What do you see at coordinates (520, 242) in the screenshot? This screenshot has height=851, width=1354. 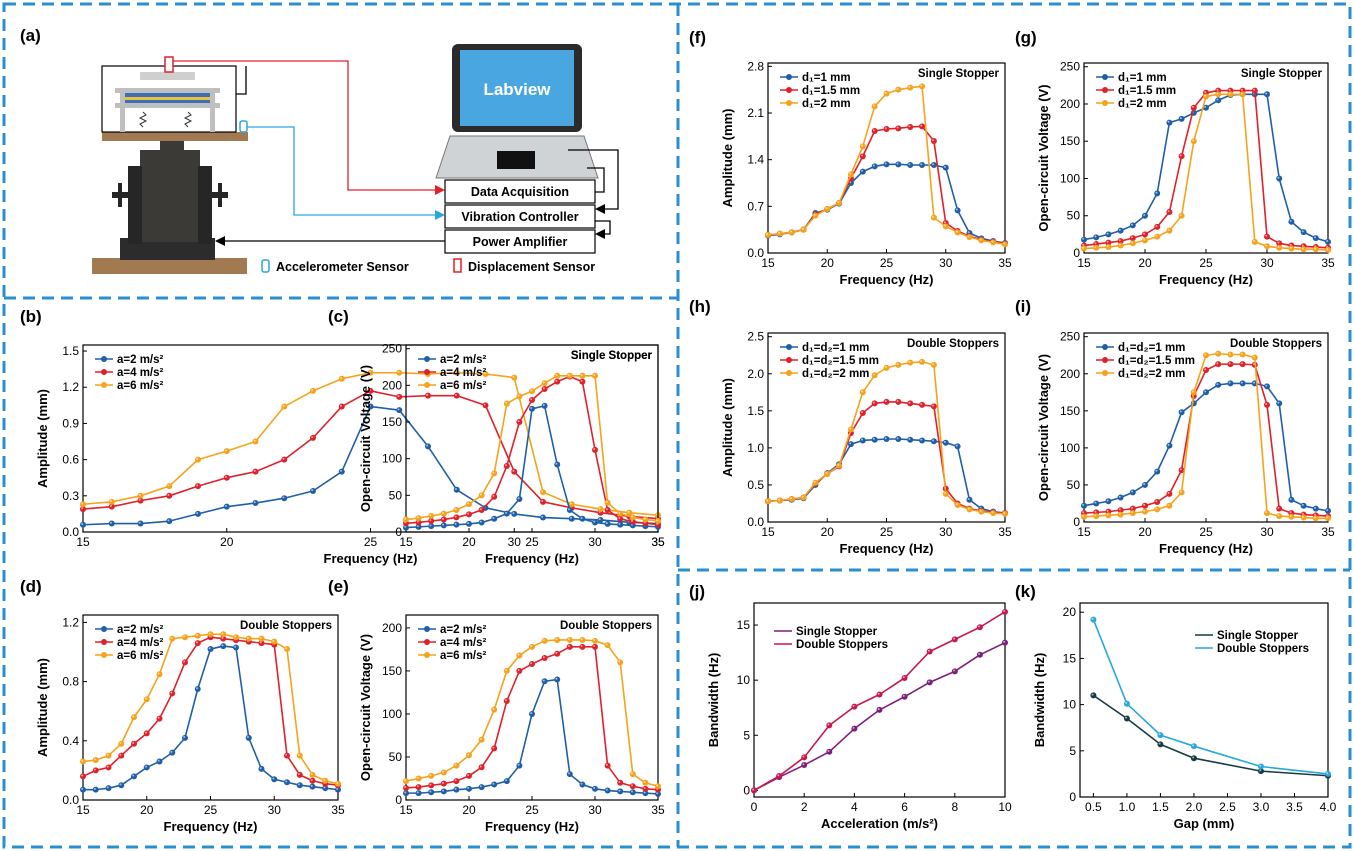 I see `power-amplifier-label: Power Amplifier` at bounding box center [520, 242].